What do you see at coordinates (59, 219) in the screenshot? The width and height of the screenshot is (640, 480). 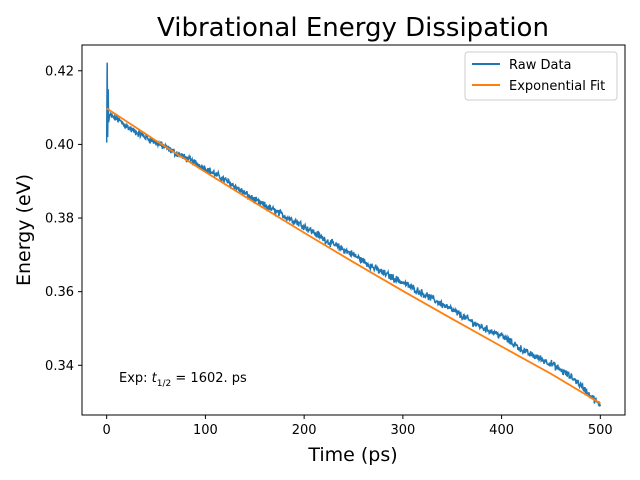 I see `y-tick-label: 0.38` at bounding box center [59, 219].